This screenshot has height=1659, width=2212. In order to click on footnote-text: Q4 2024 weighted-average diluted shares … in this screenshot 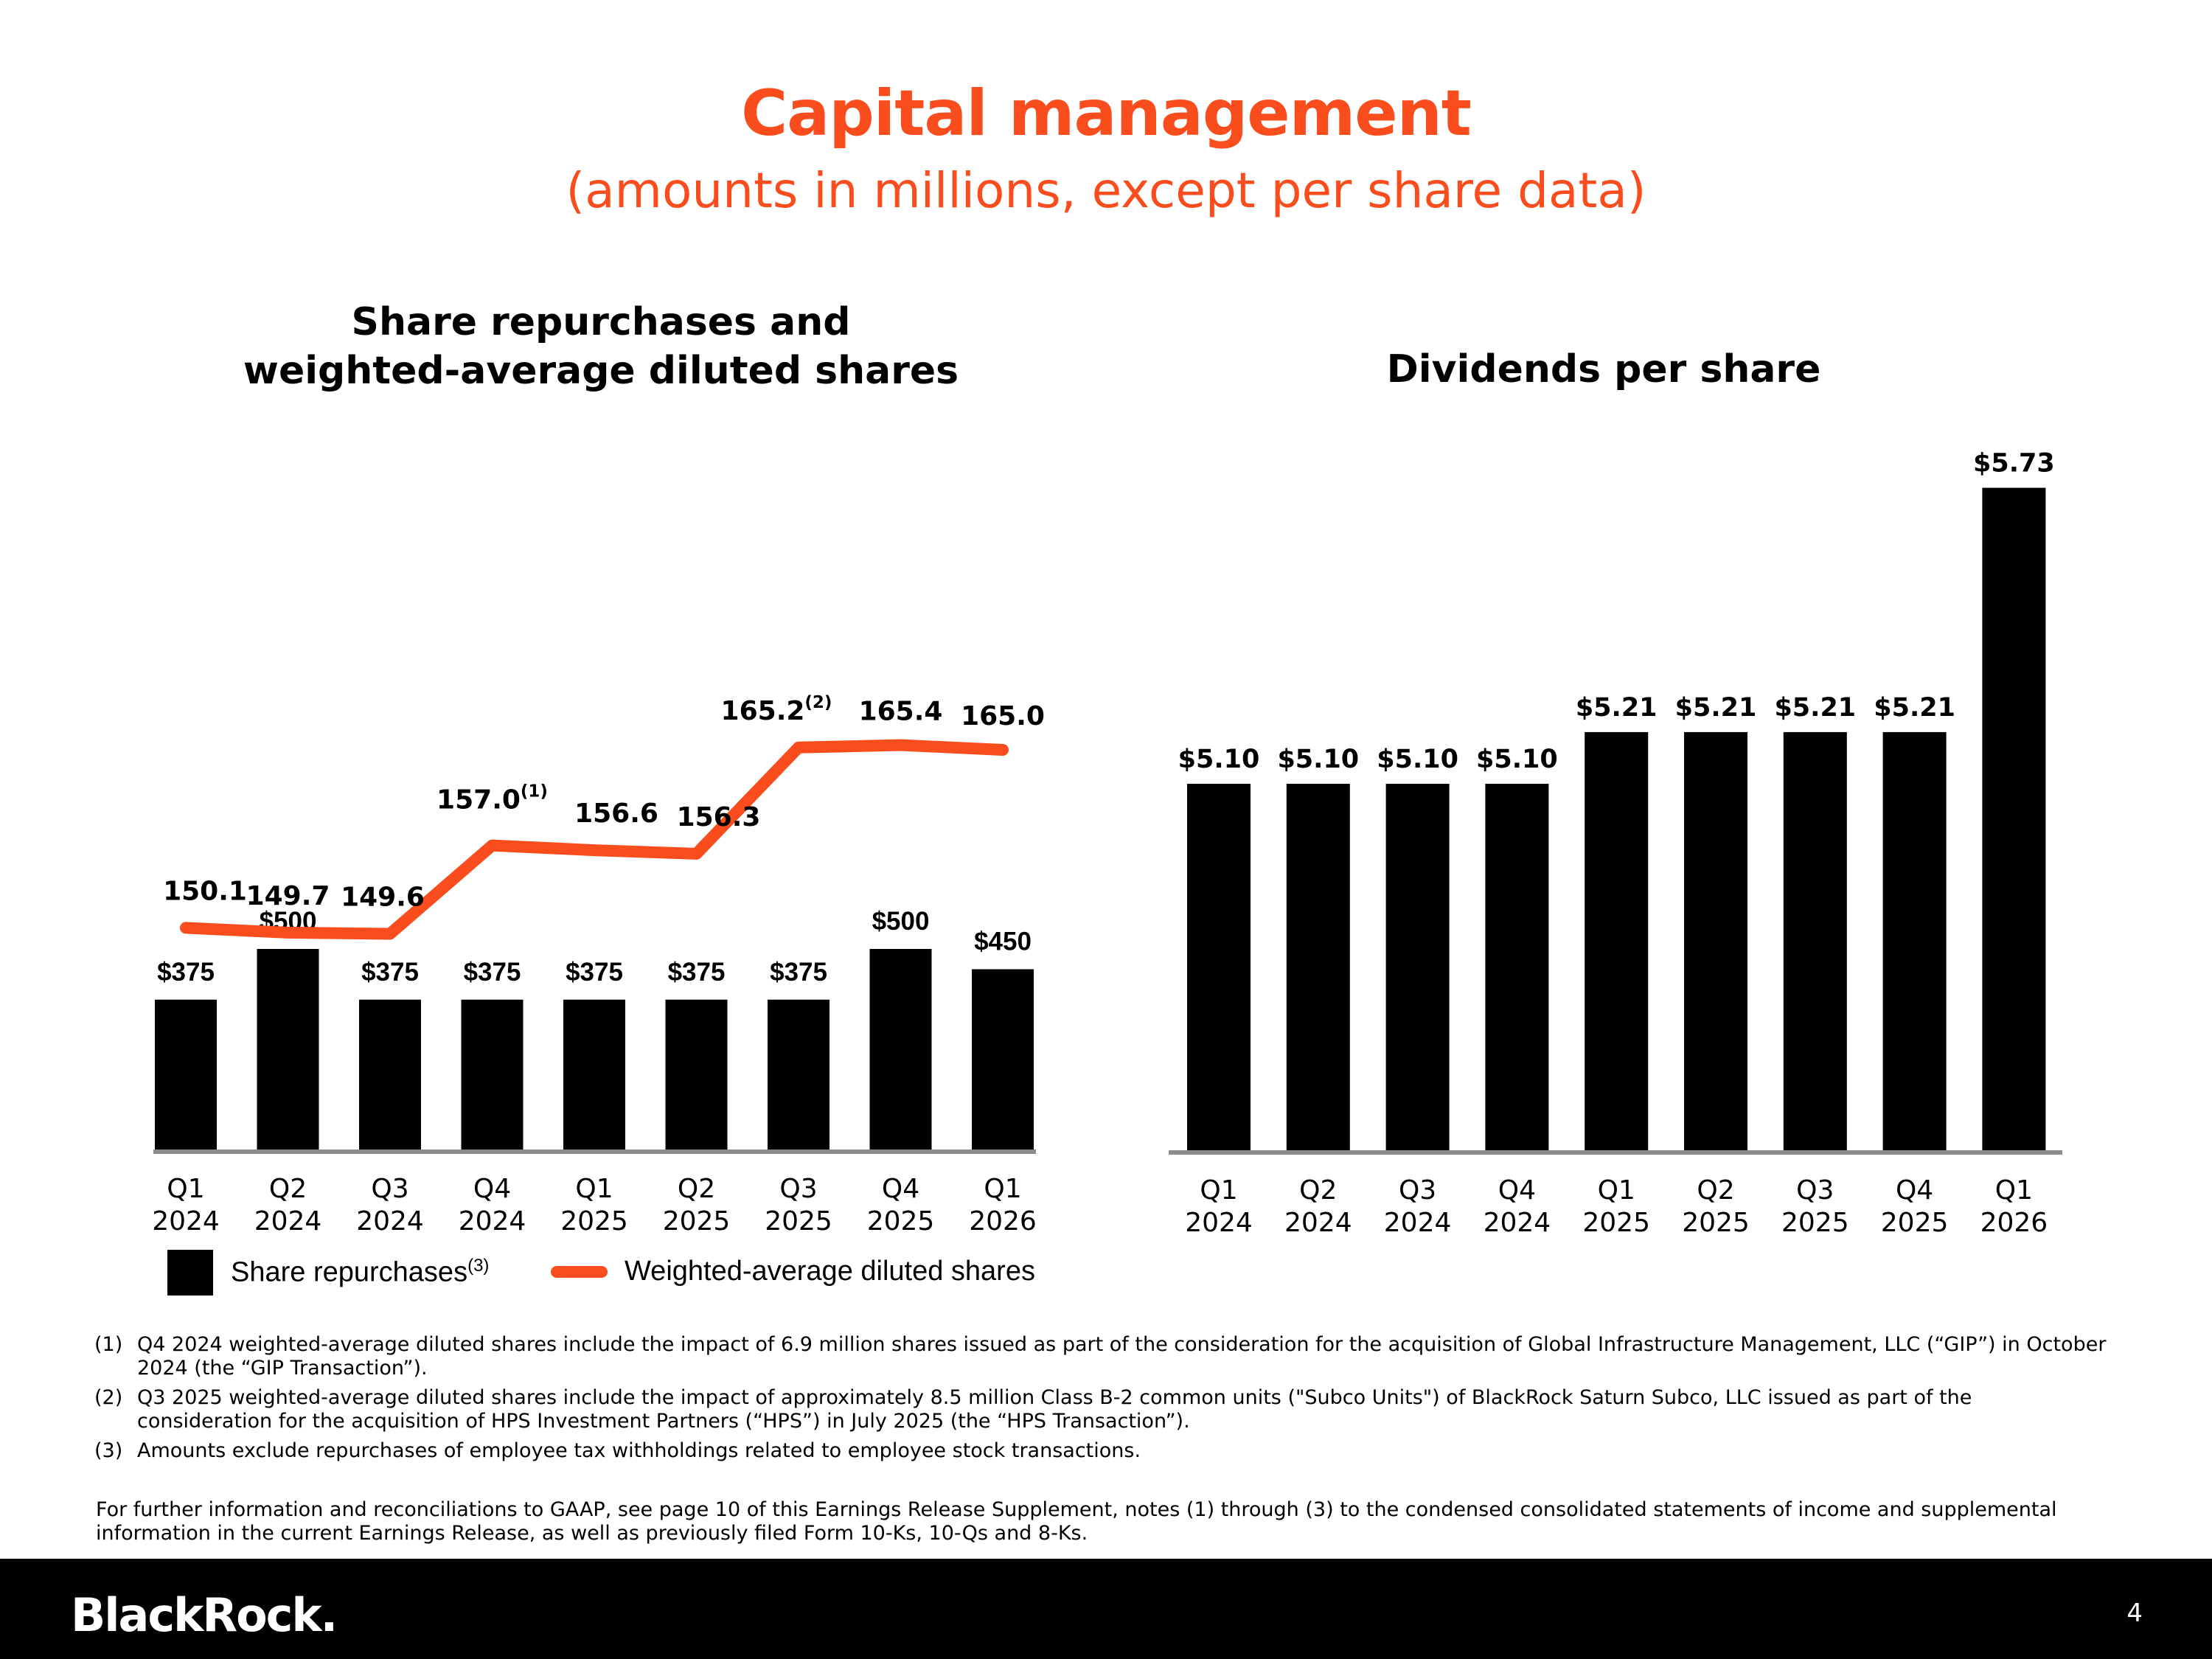, I will do `click(1122, 1356)`.